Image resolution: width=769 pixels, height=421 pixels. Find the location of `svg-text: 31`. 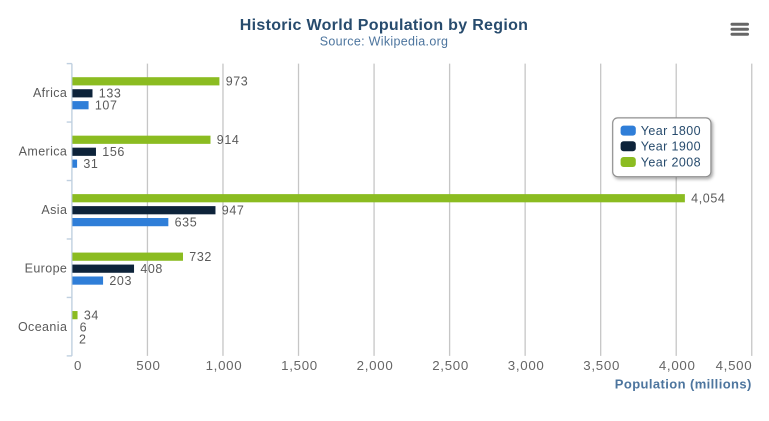

svg-text: 31 is located at coordinates (90, 164).